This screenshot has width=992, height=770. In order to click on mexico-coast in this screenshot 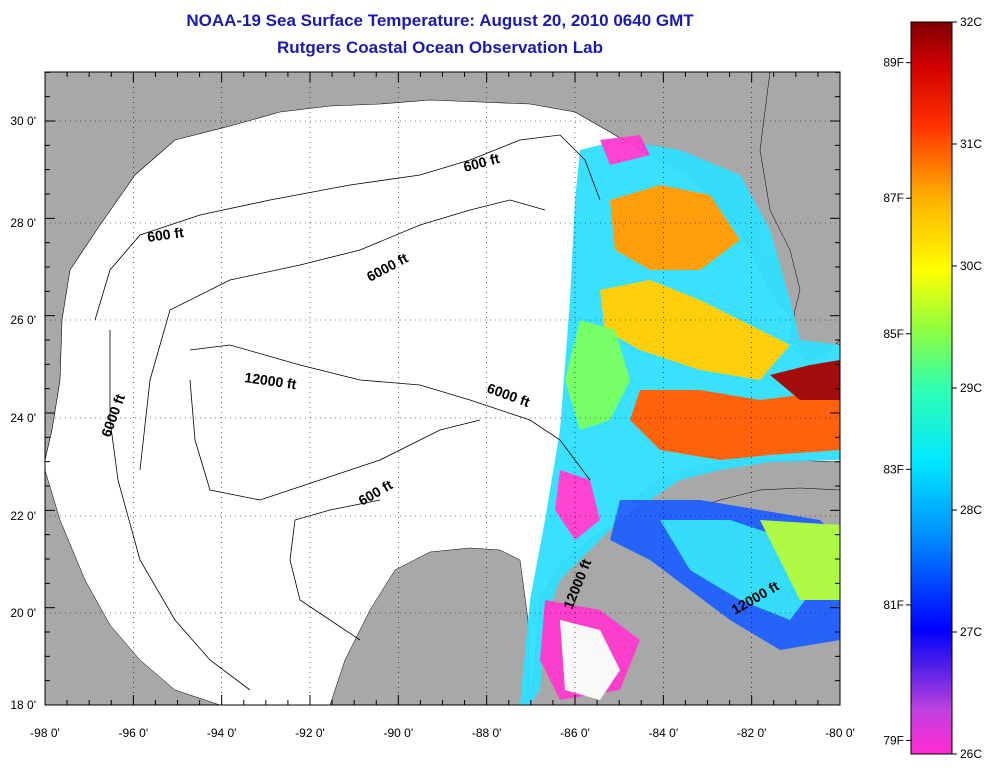, I will do `click(133, 587)`.